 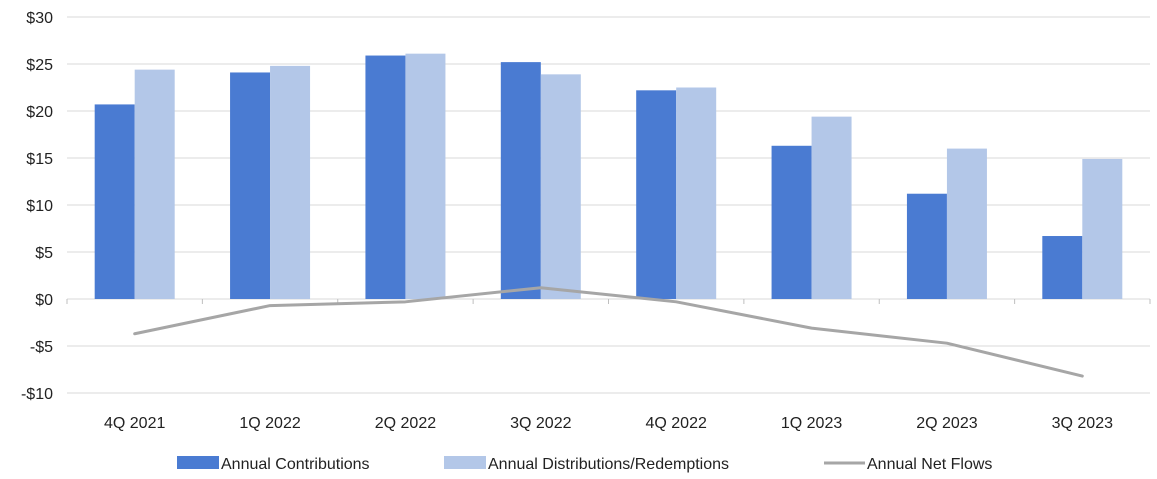 What do you see at coordinates (39, 65) in the screenshot?
I see `y-tick-label: $25` at bounding box center [39, 65].